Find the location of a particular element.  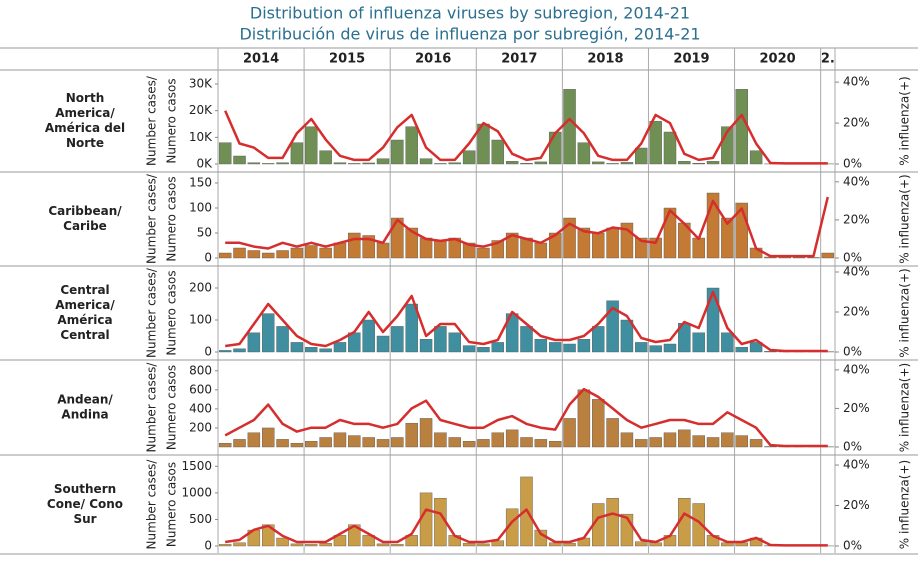

y2-tick-label: 40% is located at coordinates (856, 369).